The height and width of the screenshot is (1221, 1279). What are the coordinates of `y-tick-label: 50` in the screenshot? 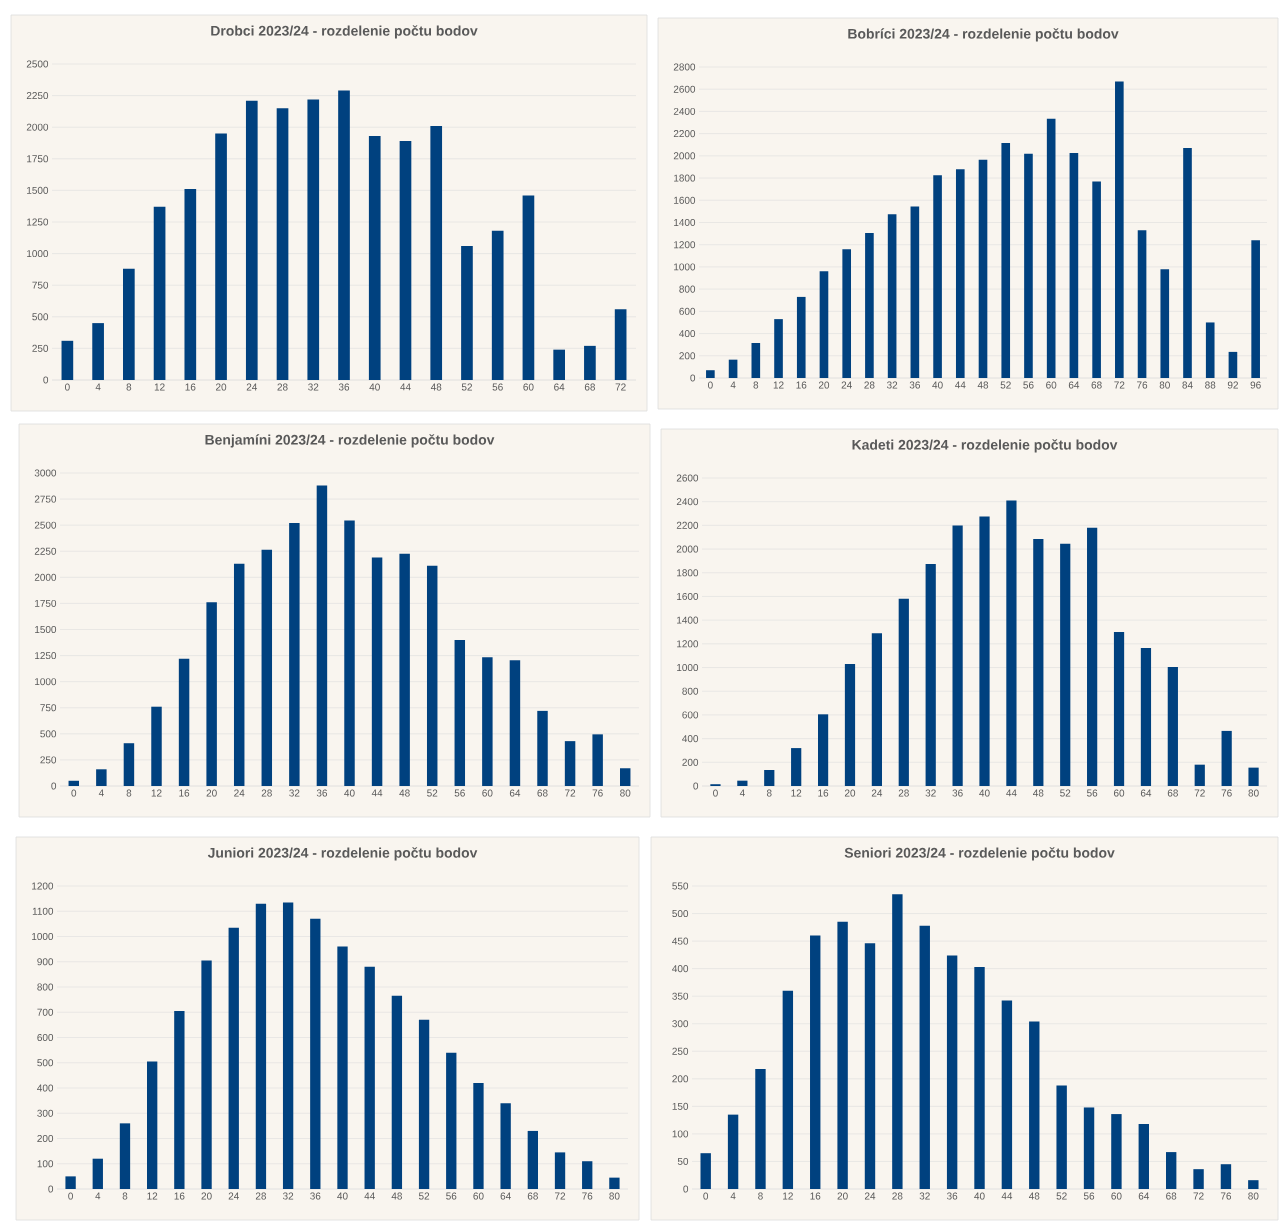 It's located at (683, 1161).